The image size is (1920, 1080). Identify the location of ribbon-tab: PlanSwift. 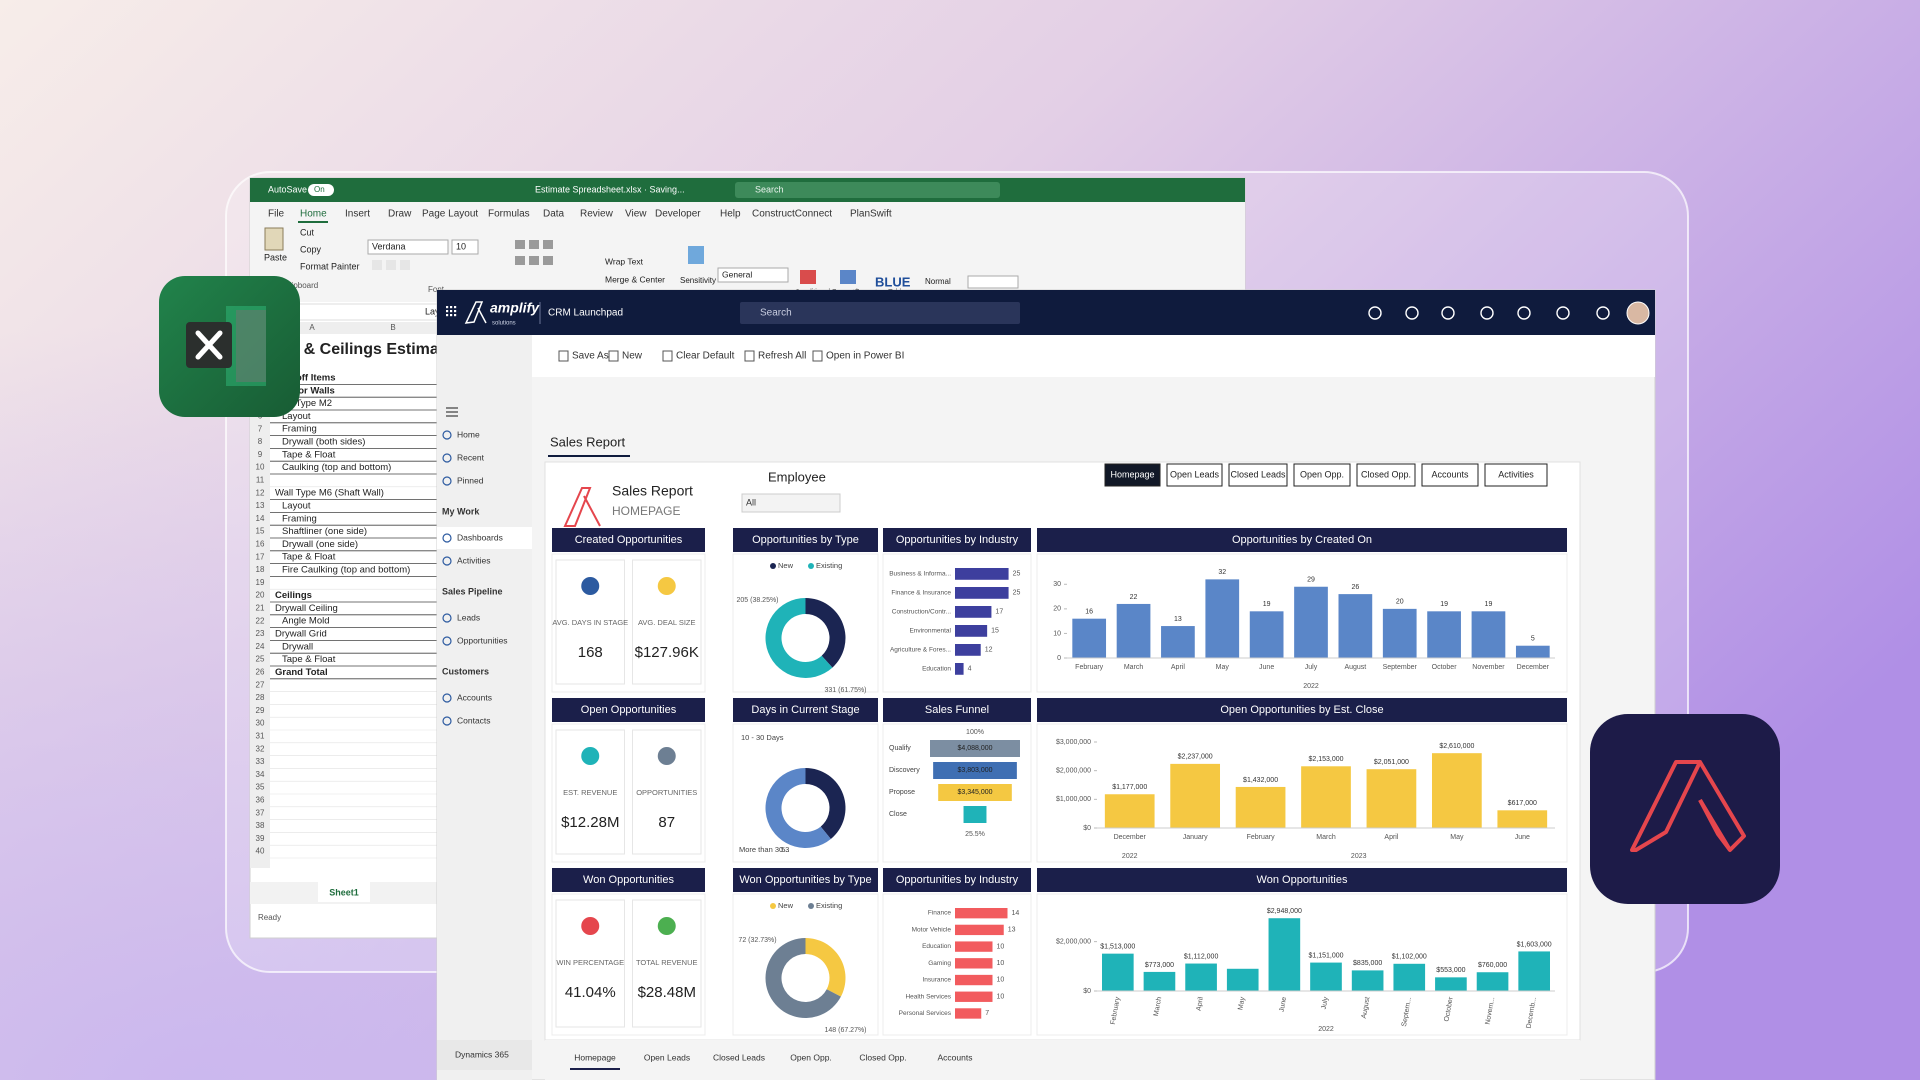
(871, 214).